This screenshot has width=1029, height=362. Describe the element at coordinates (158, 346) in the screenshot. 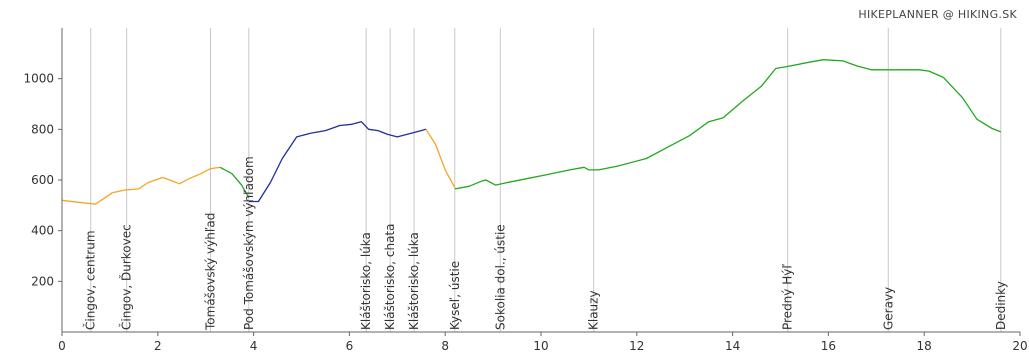

I see `x-tick-label: 2` at that location.